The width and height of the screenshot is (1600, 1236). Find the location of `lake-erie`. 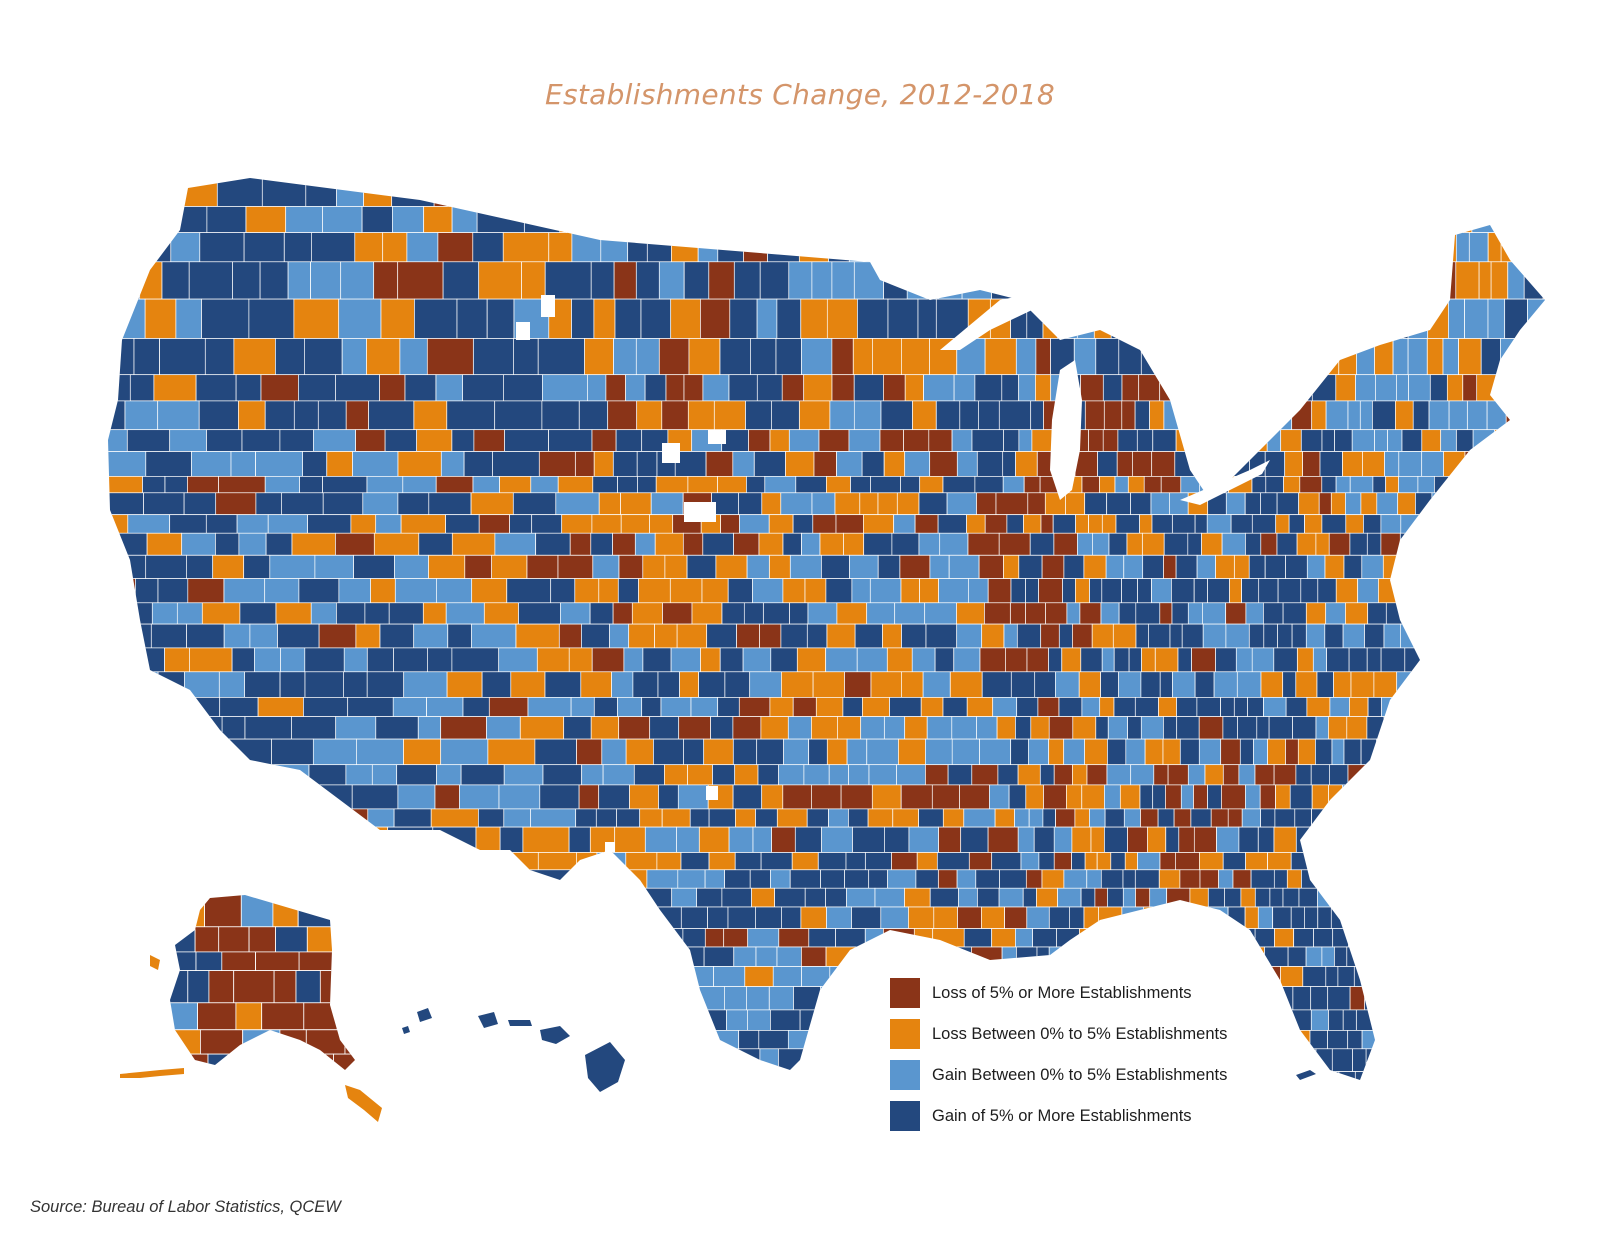

lake-erie is located at coordinates (1225, 482).